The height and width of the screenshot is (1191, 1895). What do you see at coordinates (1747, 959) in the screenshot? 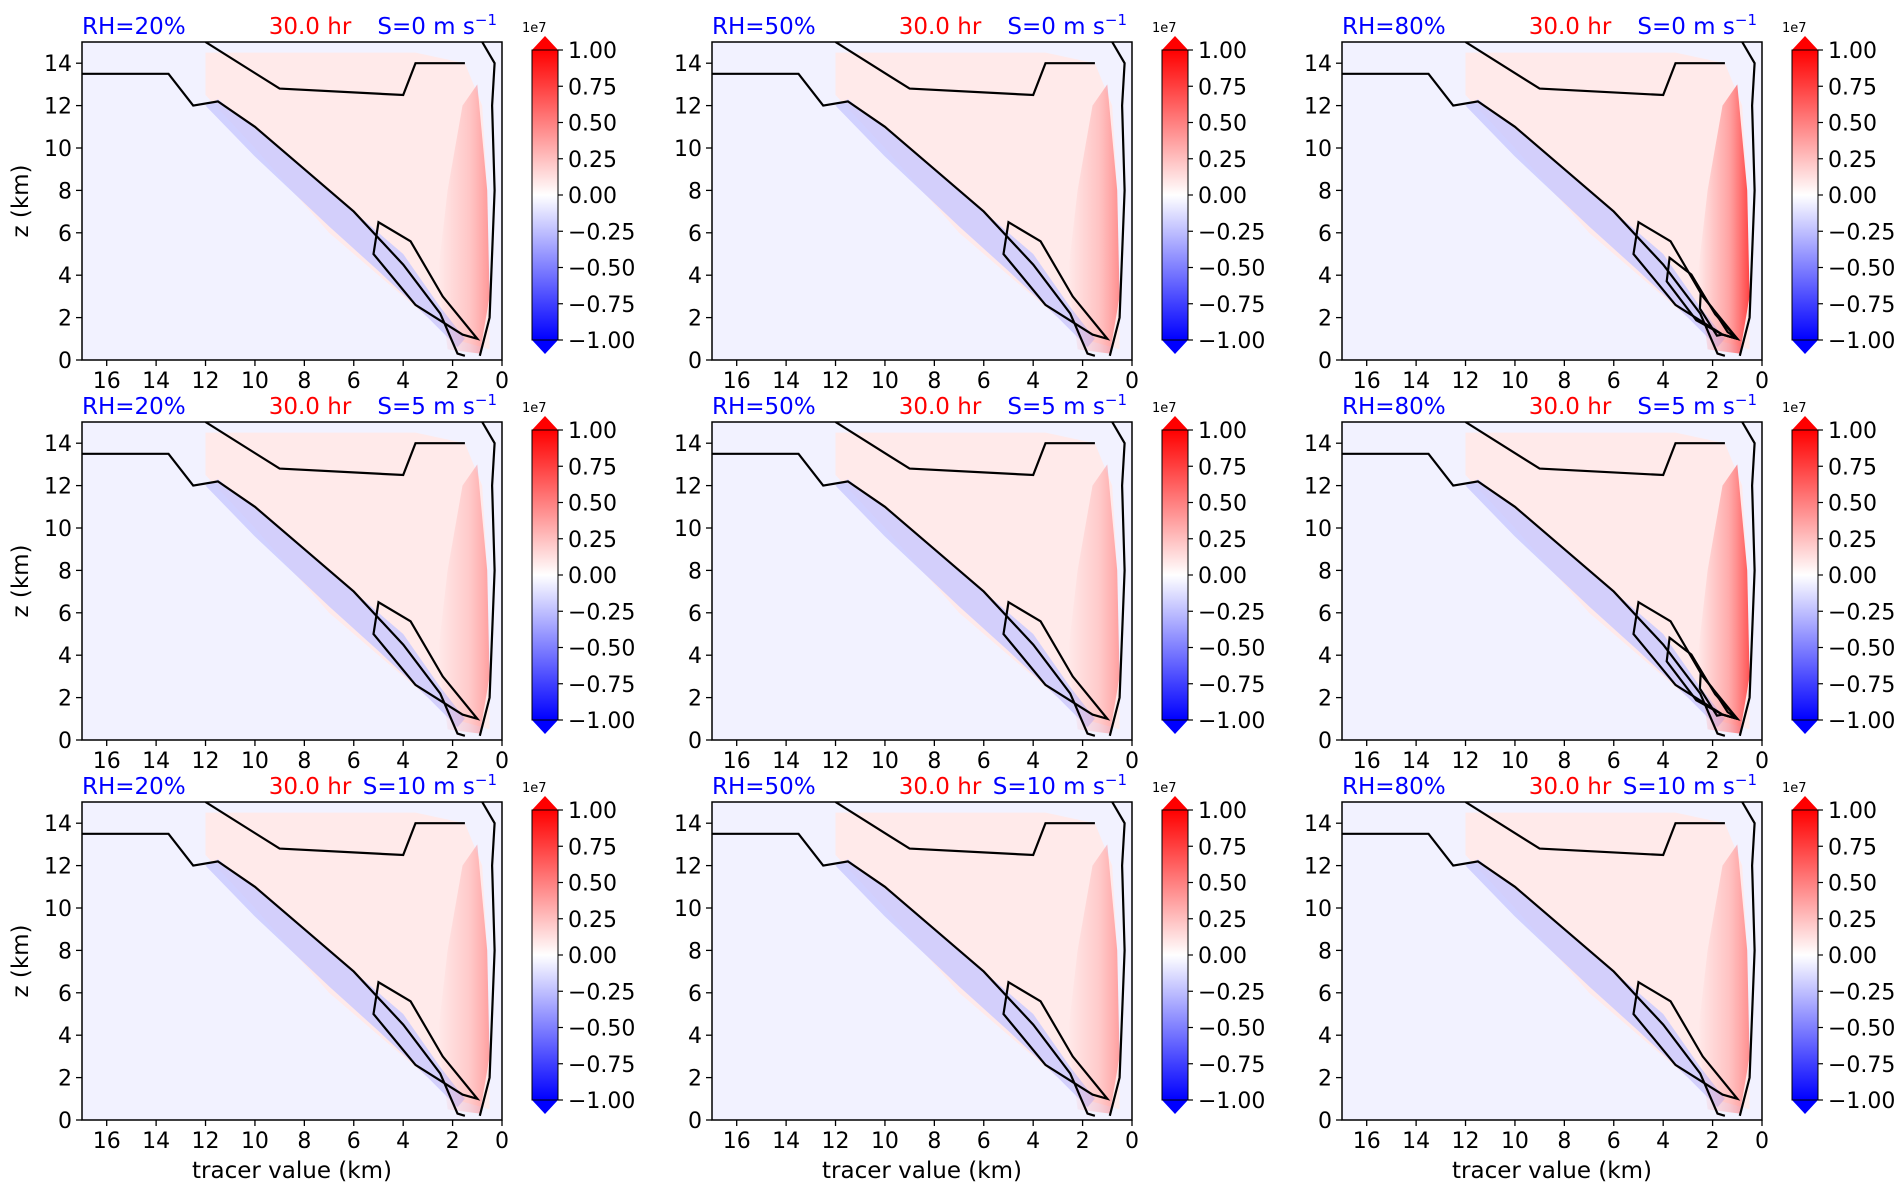
I see `contour-right` at bounding box center [1747, 959].